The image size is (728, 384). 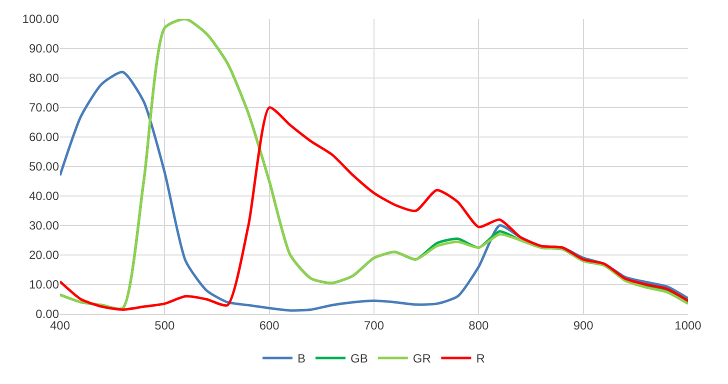 I want to click on x-tick-label: 600, so click(x=269, y=325).